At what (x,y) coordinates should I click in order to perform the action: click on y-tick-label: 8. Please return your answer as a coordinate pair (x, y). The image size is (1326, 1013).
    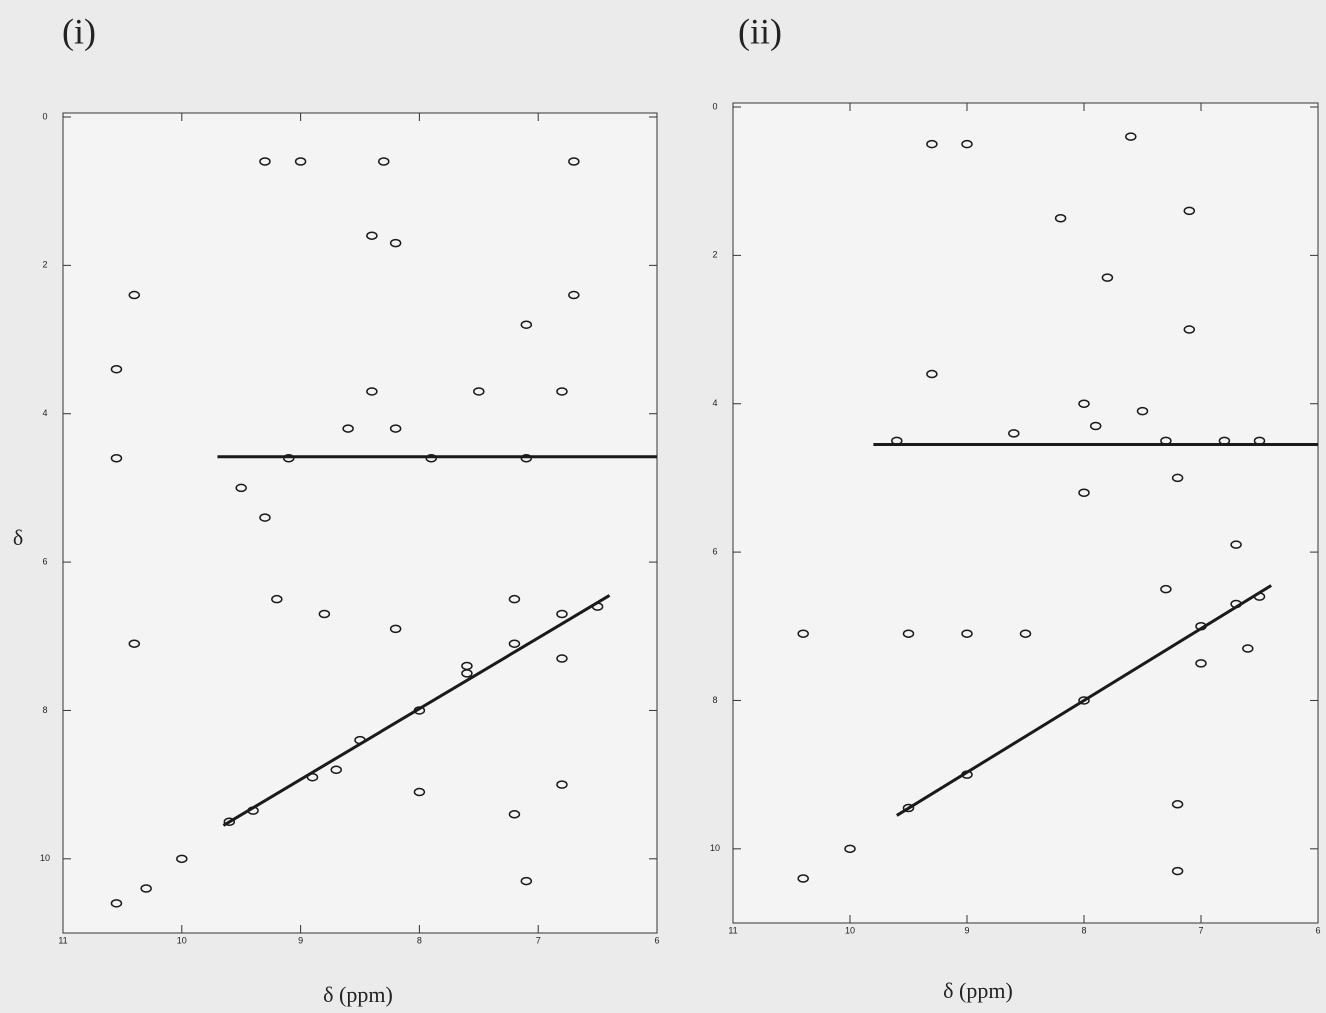
    Looking at the image, I should click on (714, 700).